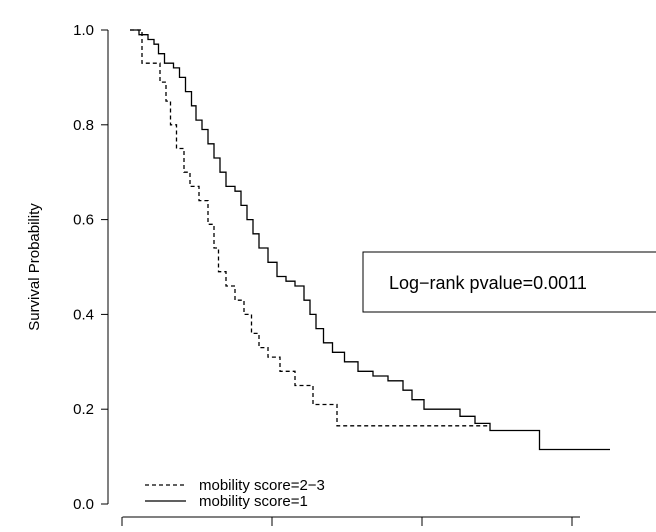  I want to click on y-ticks: 0.0 0.2 0.4 0.6 0.8 1.0, so click(90, 267).